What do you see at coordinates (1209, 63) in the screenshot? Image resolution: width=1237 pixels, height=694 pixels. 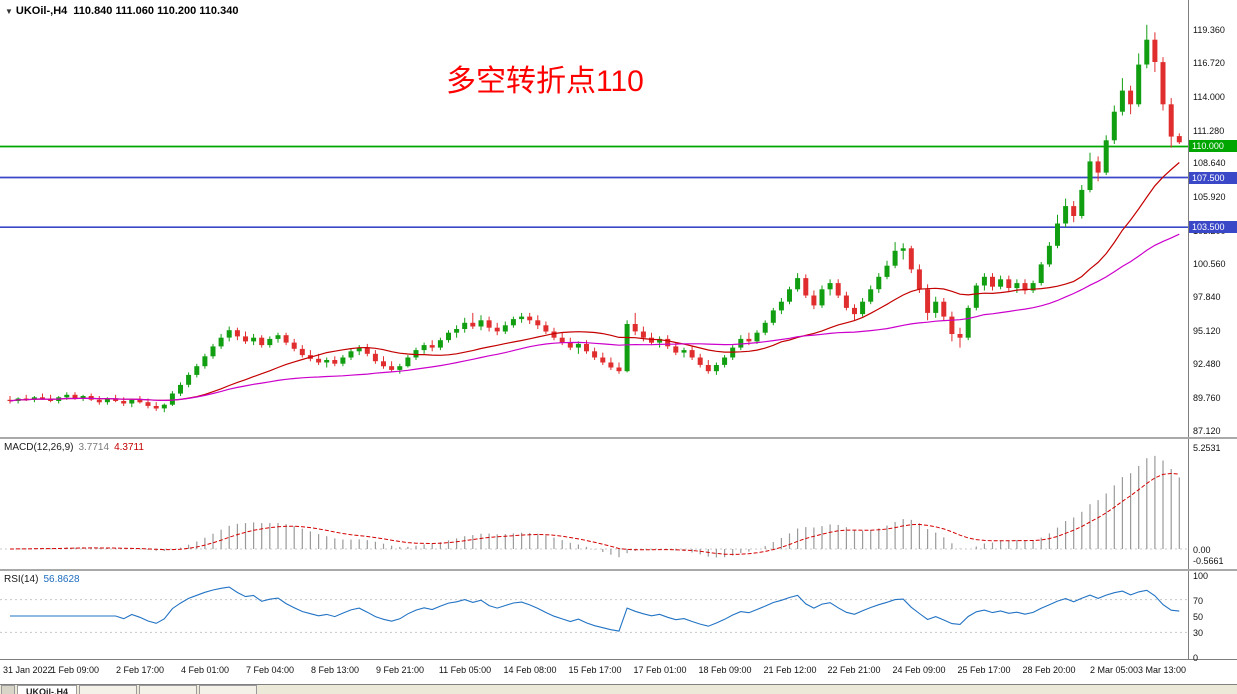 I see `price-tick-label: 116.720` at bounding box center [1209, 63].